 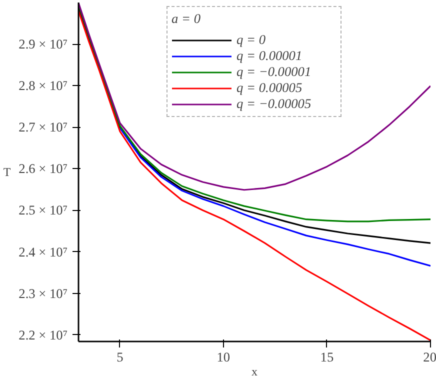 I want to click on y-tick-label: 2.5 × 10⁷, so click(x=43, y=210).